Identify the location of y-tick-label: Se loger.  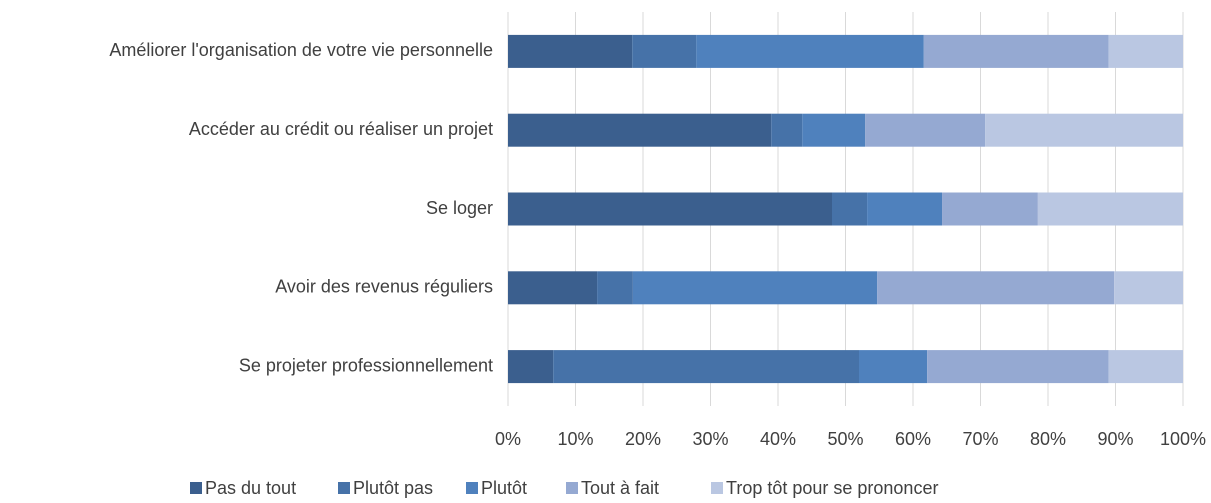
(459, 208).